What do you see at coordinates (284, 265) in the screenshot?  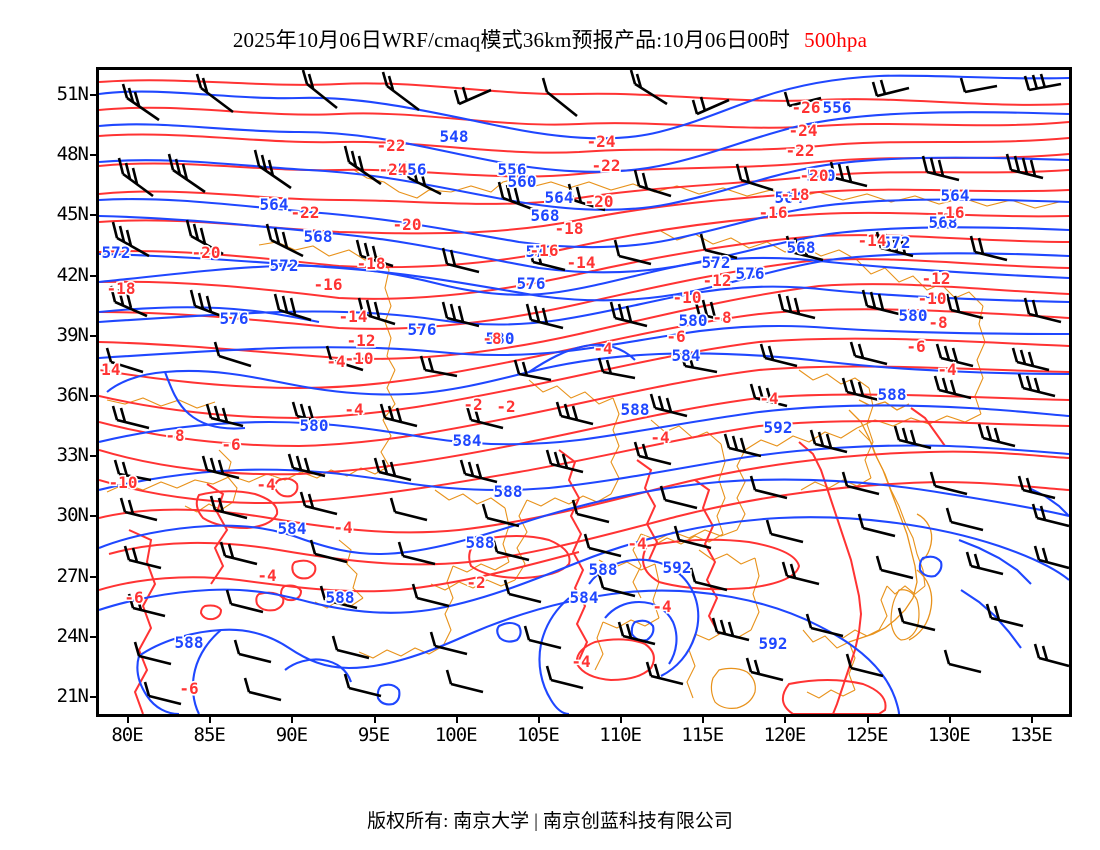 I see `height-contour-label: 572` at bounding box center [284, 265].